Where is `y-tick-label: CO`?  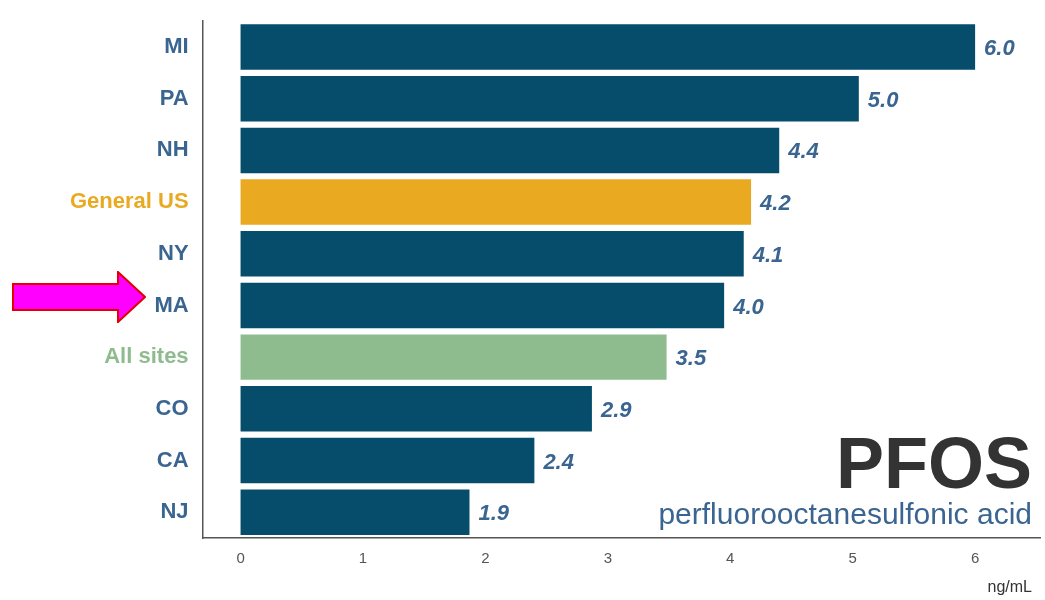 y-tick-label: CO is located at coordinates (172, 407).